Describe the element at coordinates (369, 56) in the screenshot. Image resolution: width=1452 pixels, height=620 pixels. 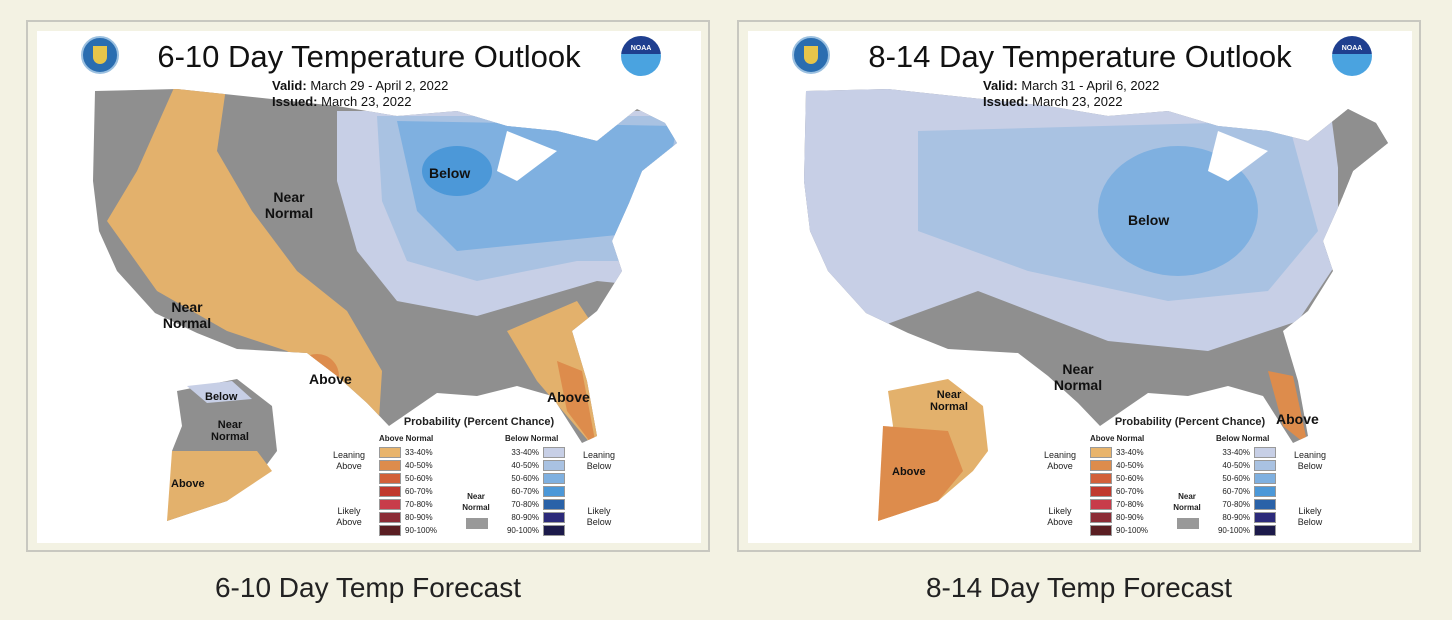
I see `map-title: 6-10 Day Temperature Outlook` at that location.